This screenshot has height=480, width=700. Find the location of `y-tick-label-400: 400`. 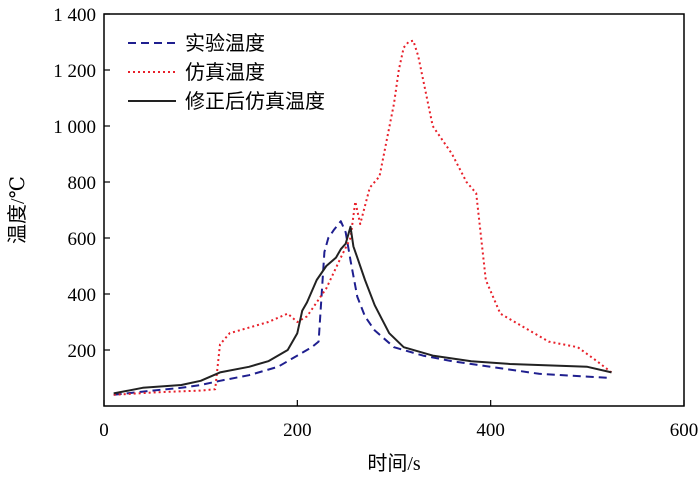

y-tick-label-400: 400 is located at coordinates (82, 295).